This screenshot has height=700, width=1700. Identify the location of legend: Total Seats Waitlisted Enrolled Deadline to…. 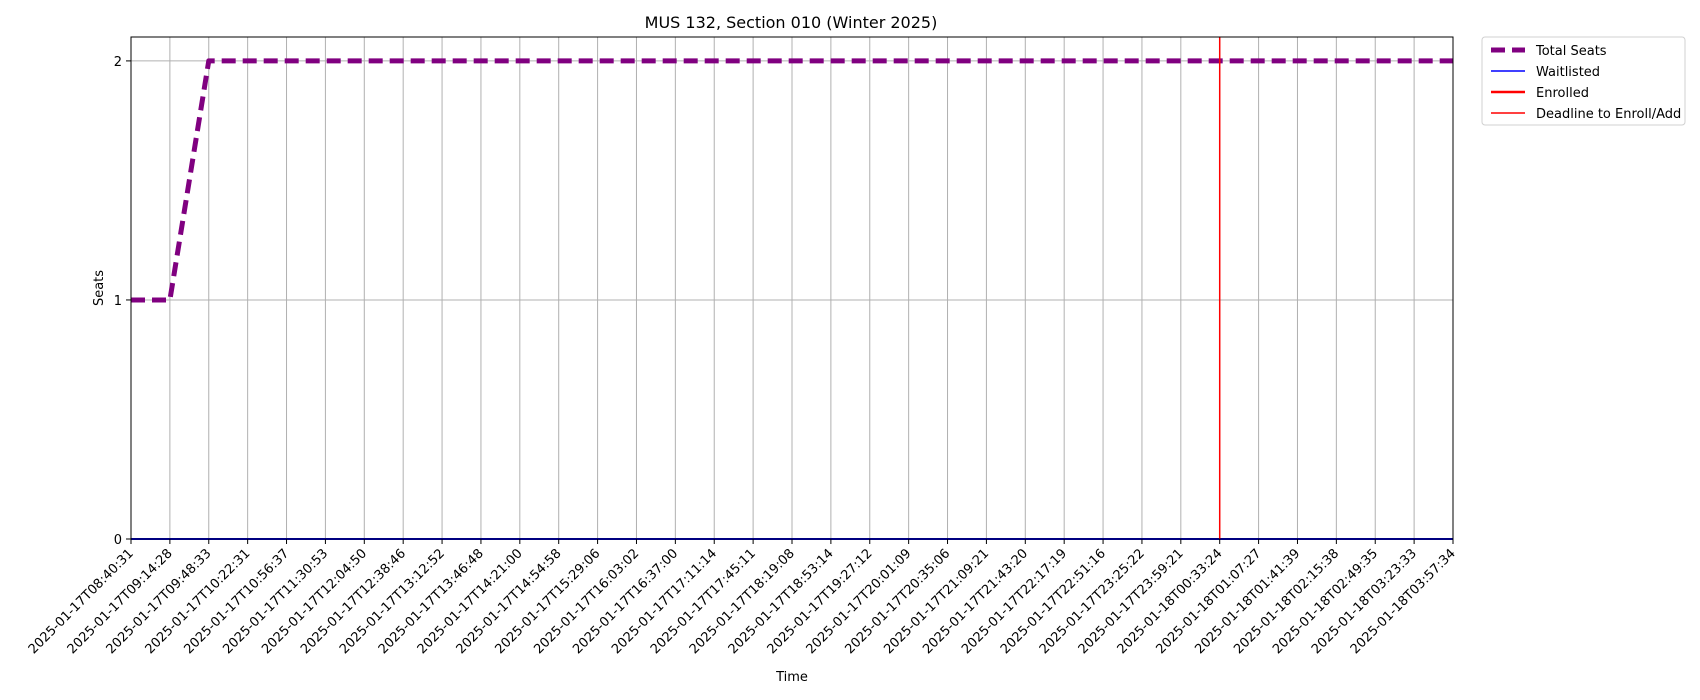
(1583, 81).